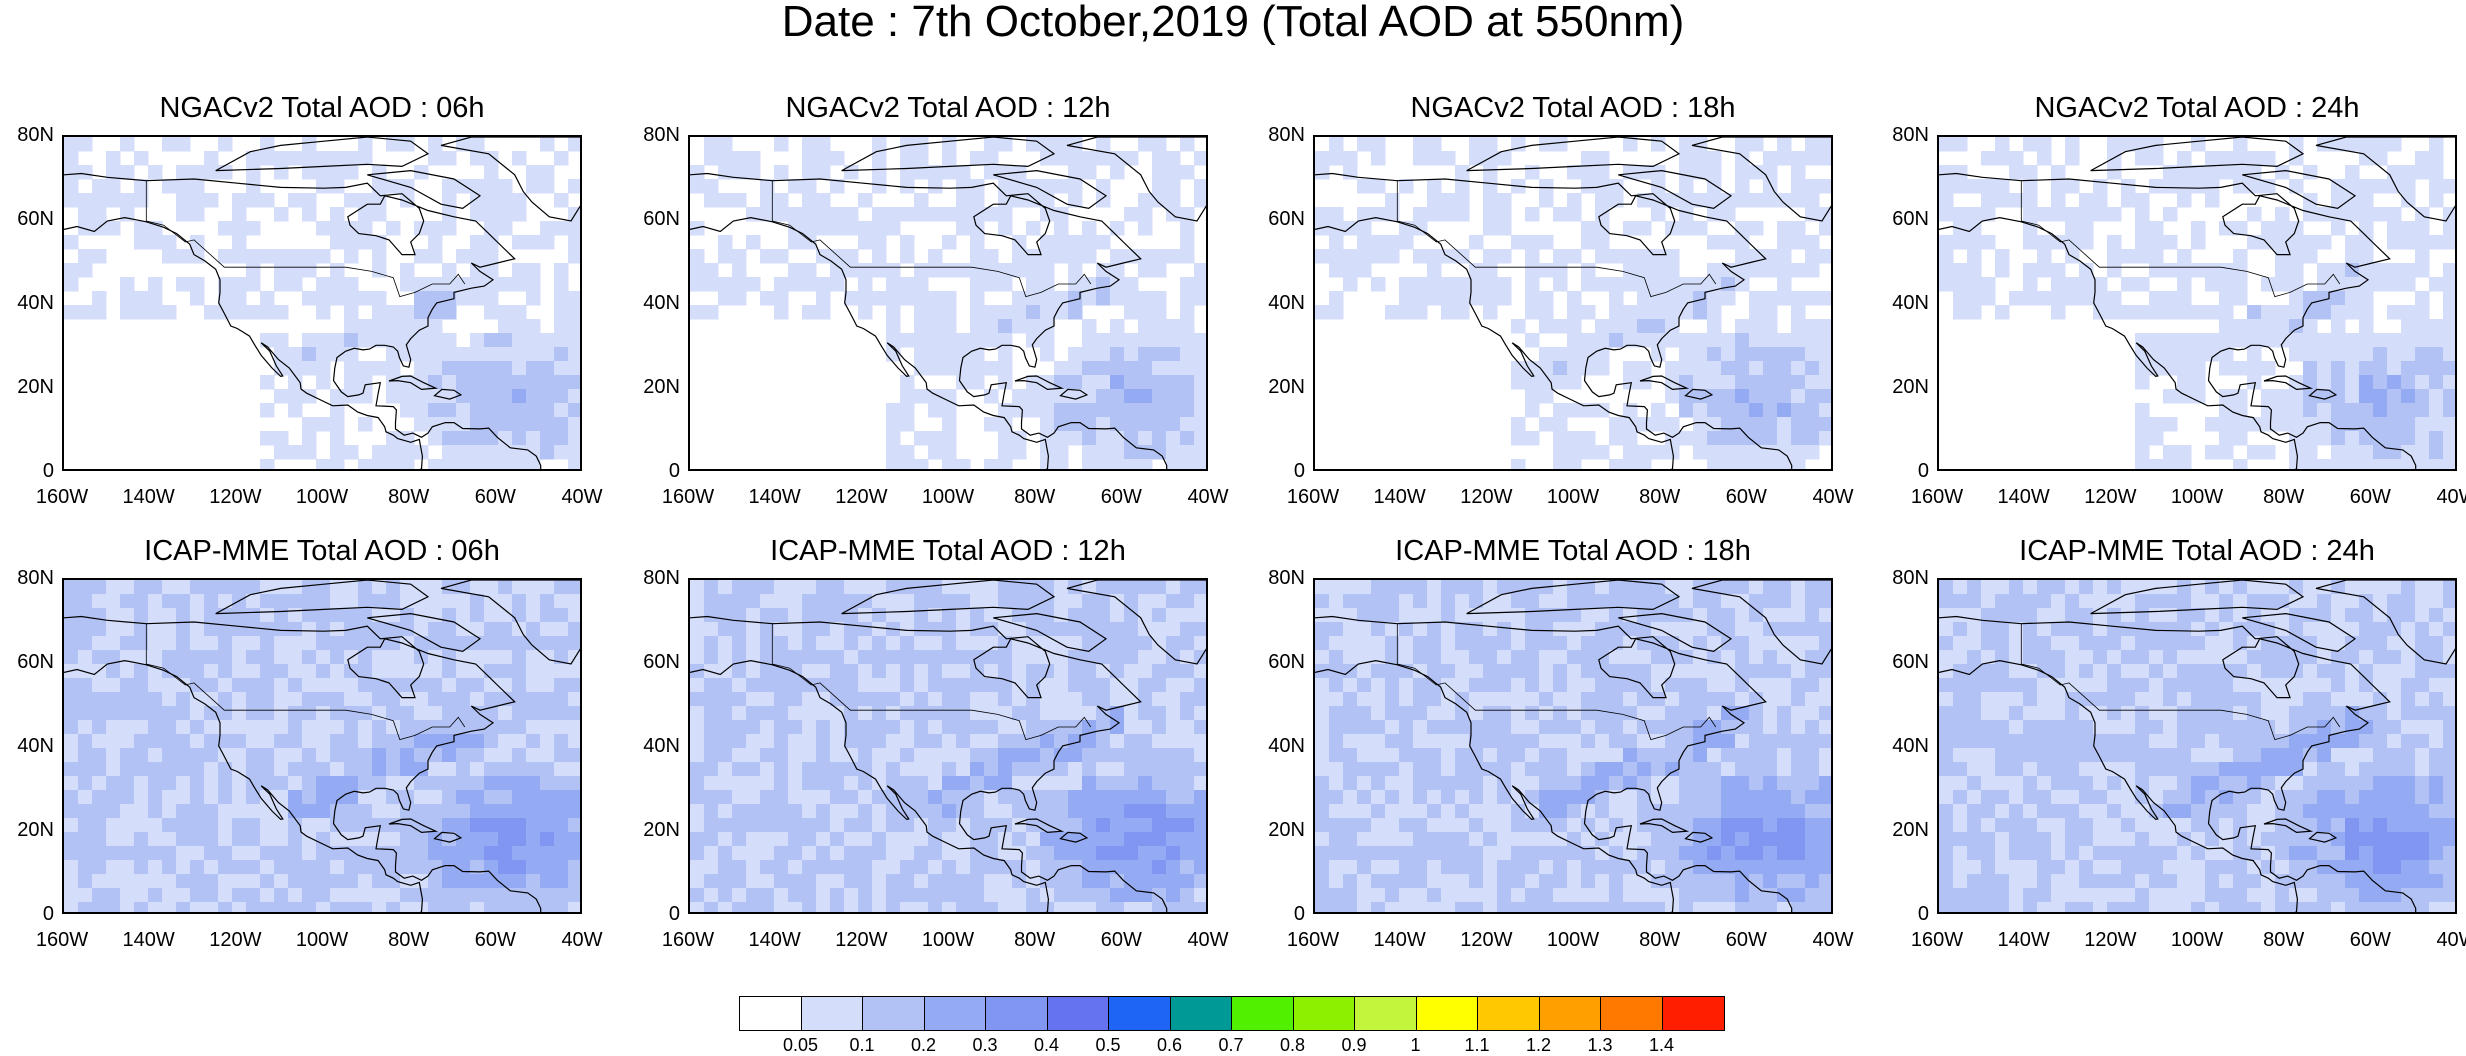 The height and width of the screenshot is (1056, 2466). What do you see at coordinates (1169, 1045) in the screenshot?
I see `colorbar-label: 0.6` at bounding box center [1169, 1045].